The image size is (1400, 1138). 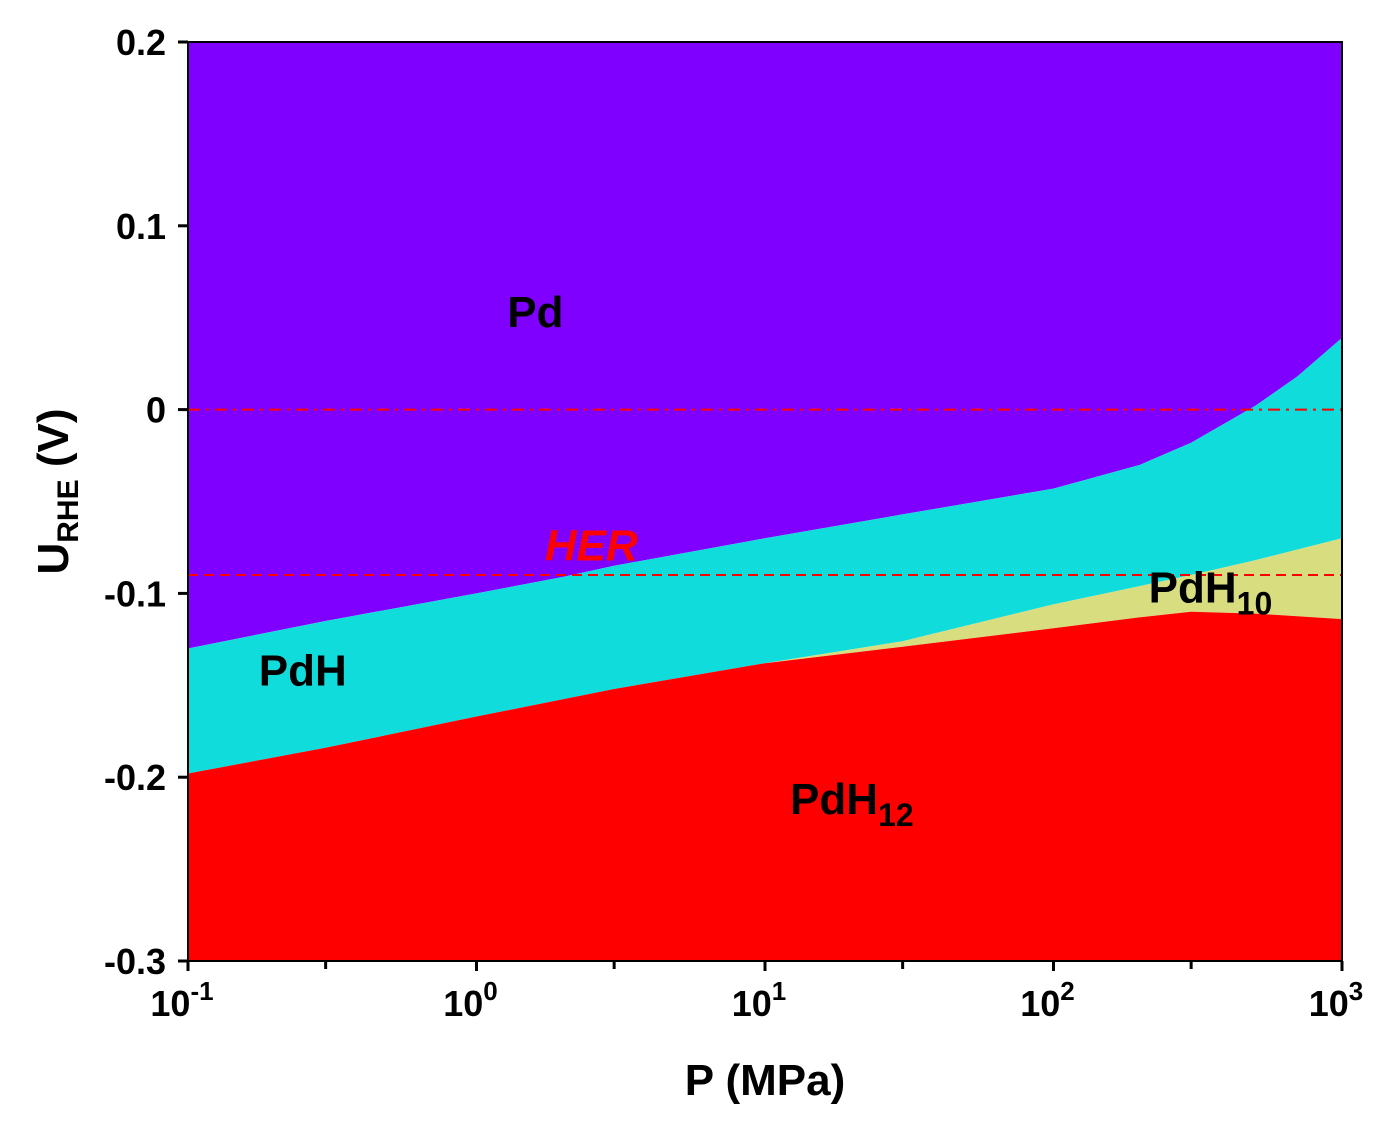 What do you see at coordinates (852, 804) in the screenshot?
I see `region-label-pdh12: PdH12` at bounding box center [852, 804].